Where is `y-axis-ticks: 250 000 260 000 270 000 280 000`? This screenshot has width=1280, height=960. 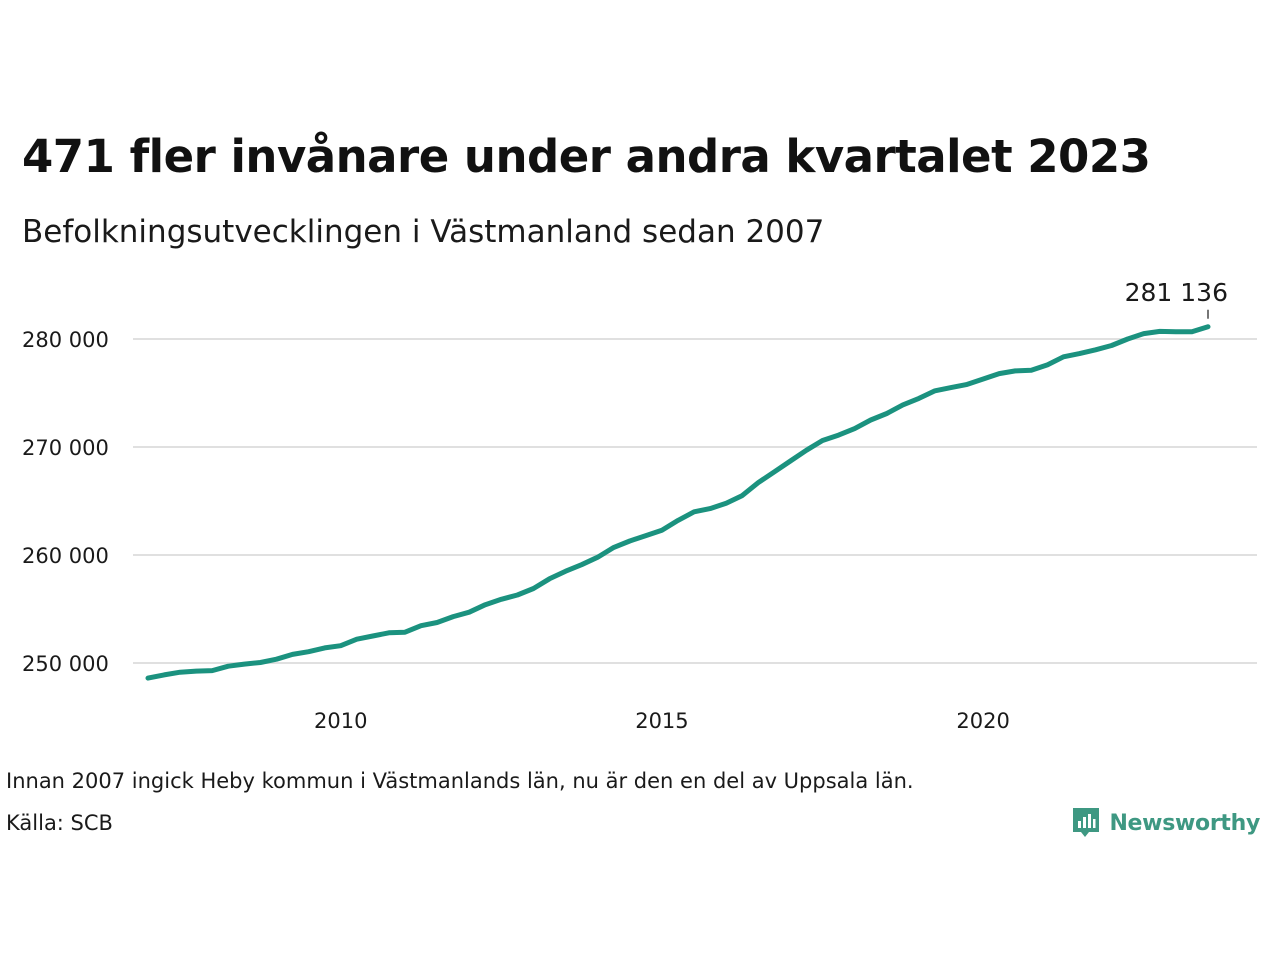 y-axis-ticks: 250 000 260 000 270 000 280 000 is located at coordinates (65, 502).